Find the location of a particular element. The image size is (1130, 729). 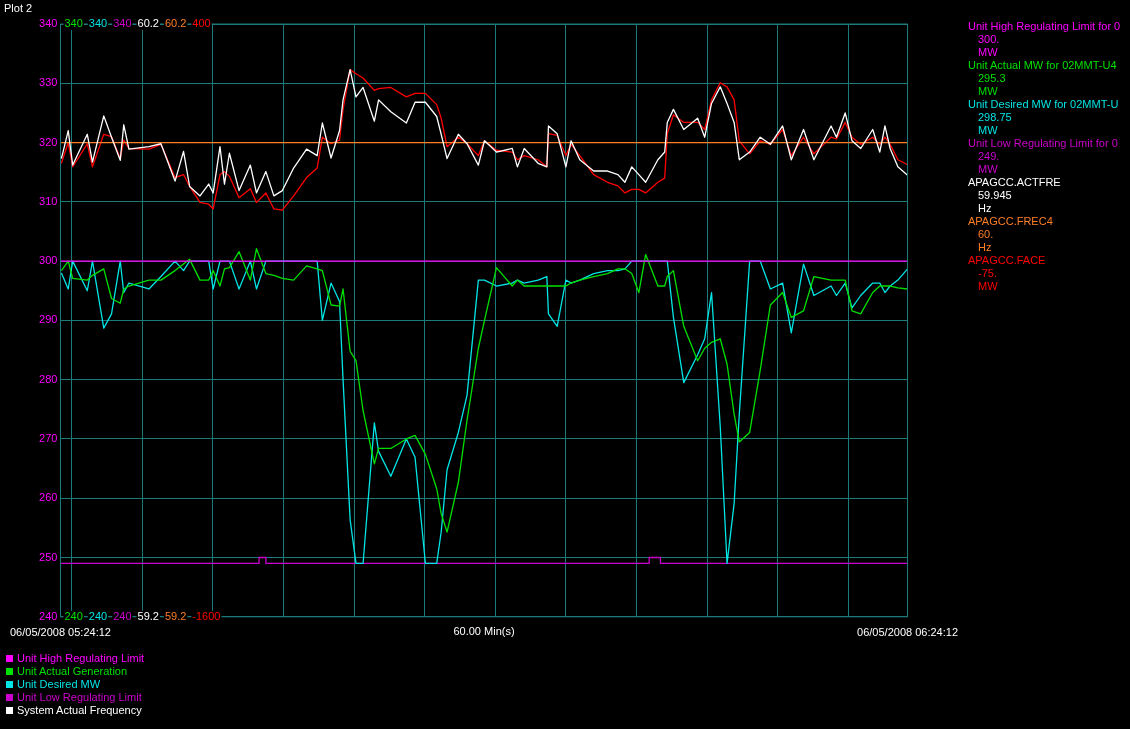

y-tick-label: 310 is located at coordinates (48, 200).